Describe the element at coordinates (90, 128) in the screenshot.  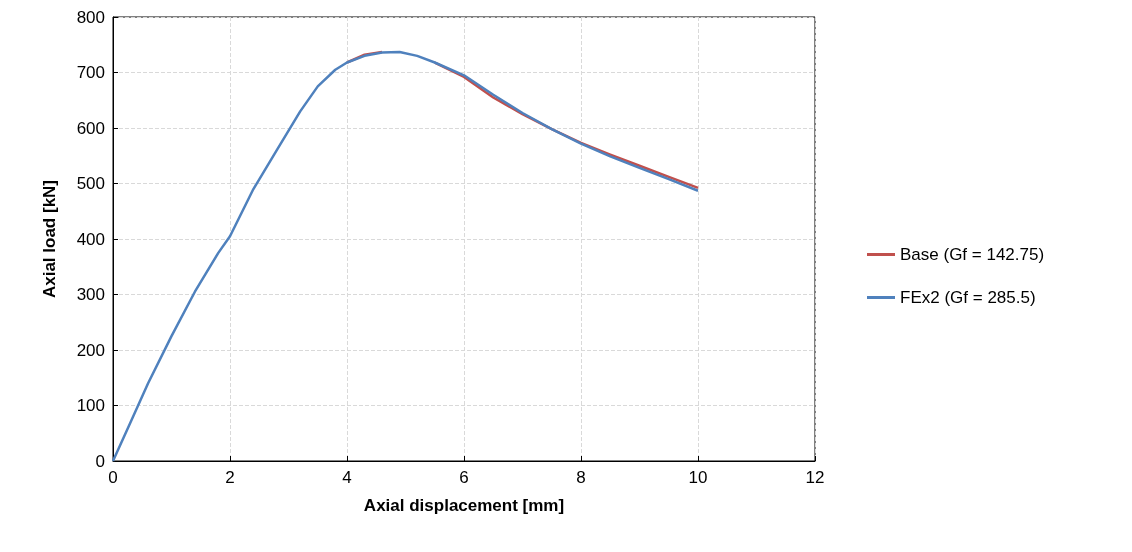
I see `y-tick-label: 600` at that location.